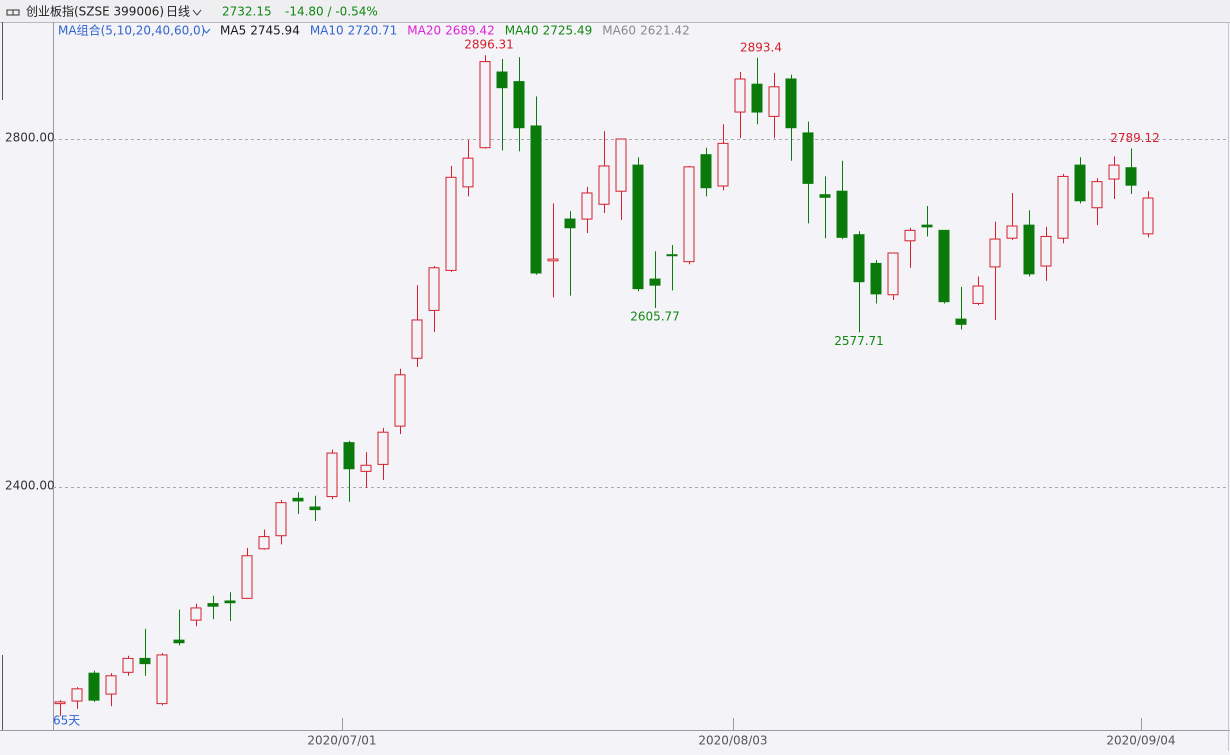 Image resolution: width=1230 pixels, height=755 pixels. Describe the element at coordinates (761, 47) in the screenshot. I see `high-annotation: 2893.4` at that location.